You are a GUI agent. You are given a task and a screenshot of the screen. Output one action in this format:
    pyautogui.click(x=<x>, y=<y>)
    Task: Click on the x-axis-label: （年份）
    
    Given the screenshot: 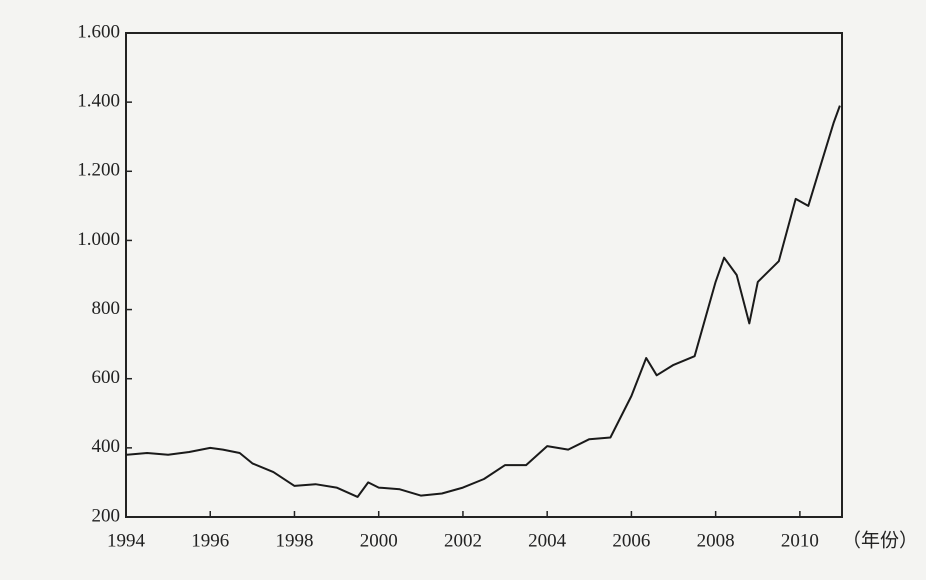 What is the action you would take?
    pyautogui.click(x=880, y=540)
    